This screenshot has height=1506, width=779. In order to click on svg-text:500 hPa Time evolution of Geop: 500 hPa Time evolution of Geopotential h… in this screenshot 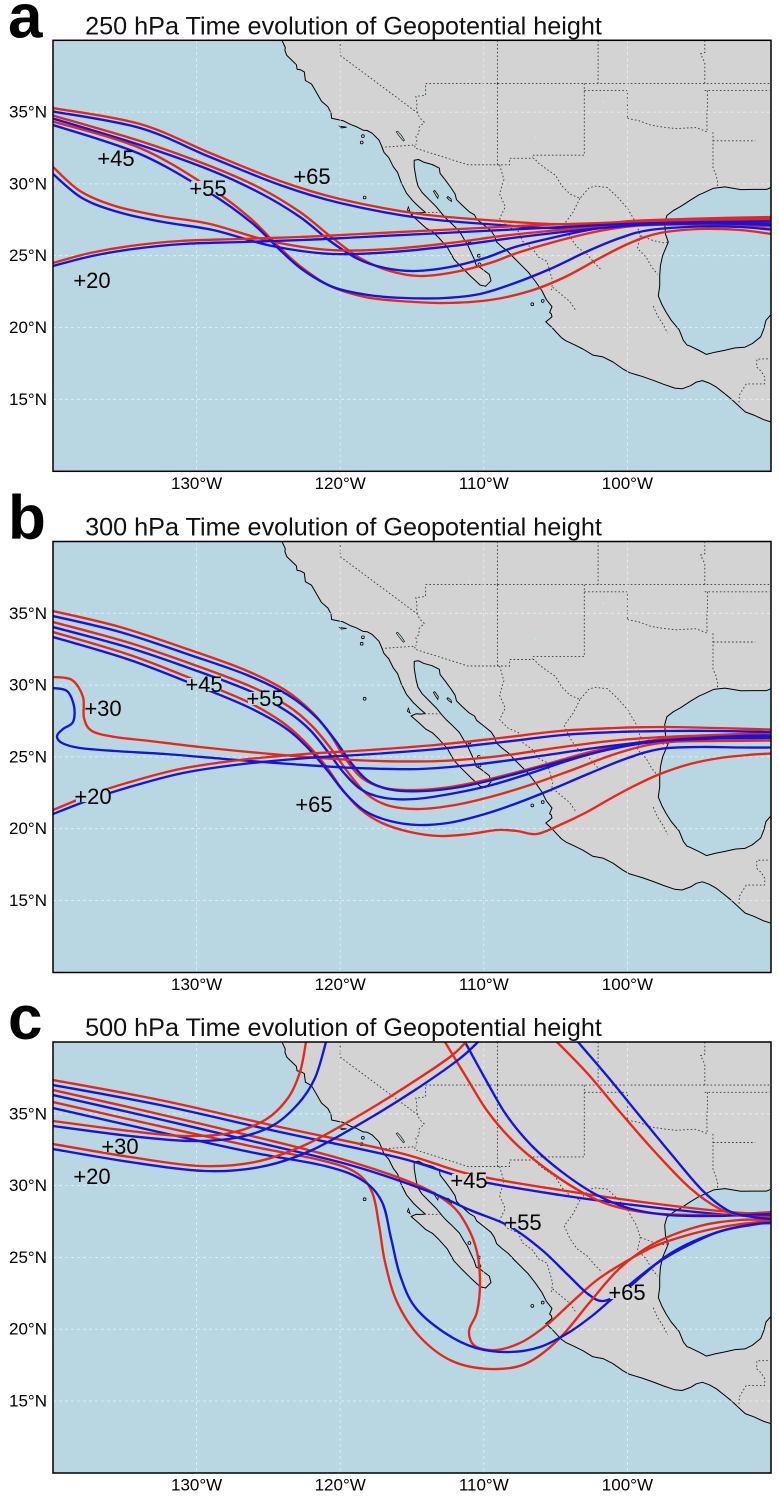, I will do `click(343, 1028)`.